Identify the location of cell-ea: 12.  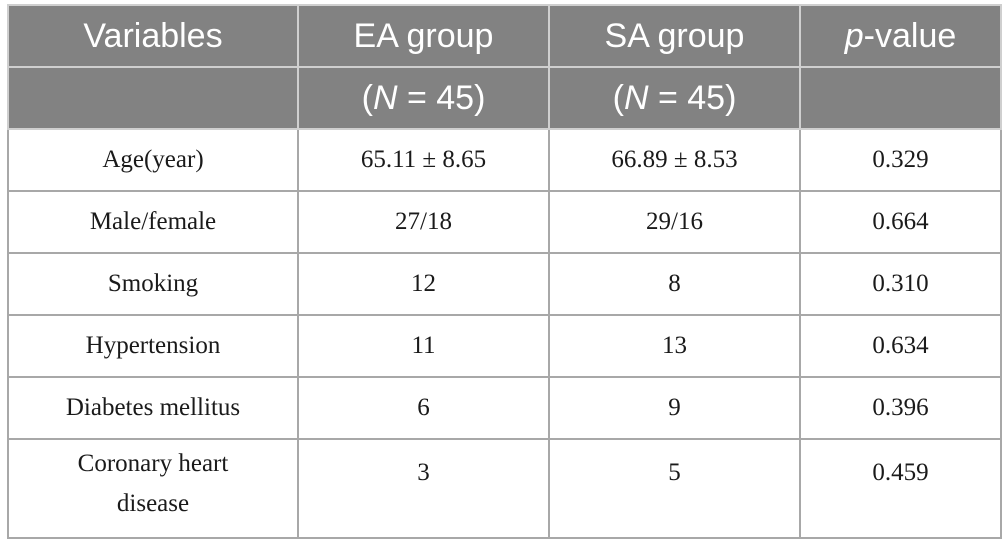
(423, 284).